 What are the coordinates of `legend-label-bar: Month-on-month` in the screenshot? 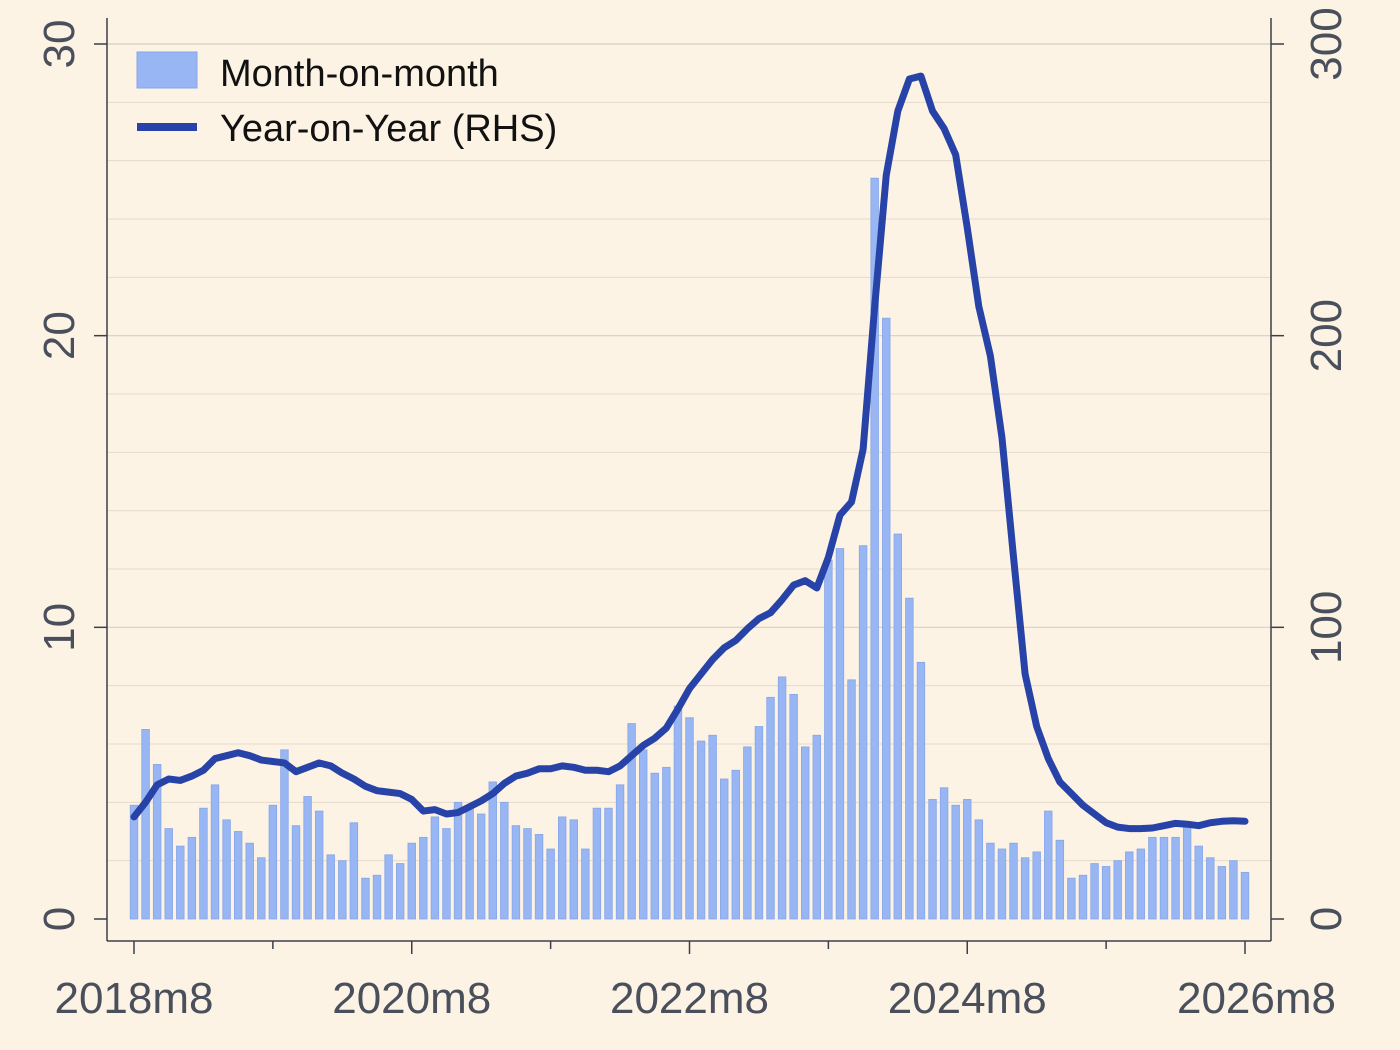 It's located at (359, 74).